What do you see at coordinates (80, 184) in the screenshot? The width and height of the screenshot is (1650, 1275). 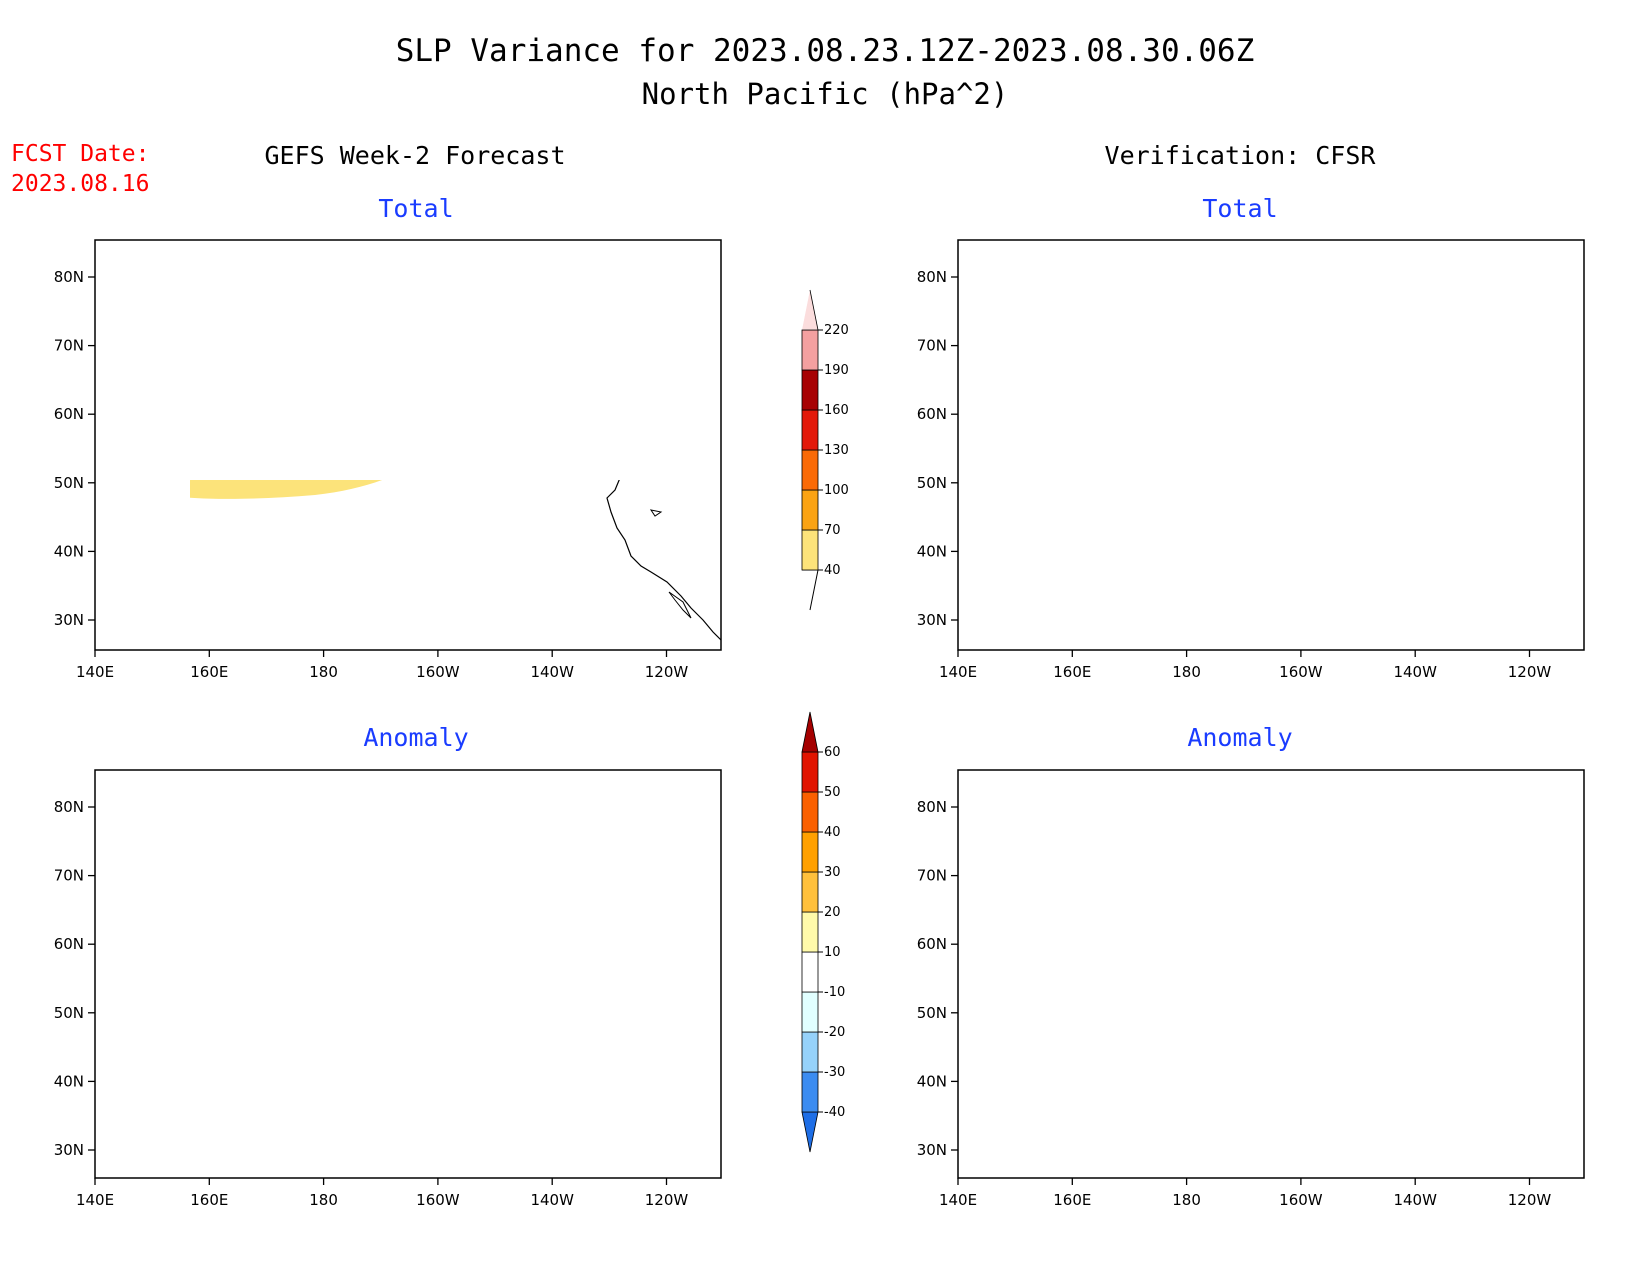 I see `fcst-date: 2023.08.16` at bounding box center [80, 184].